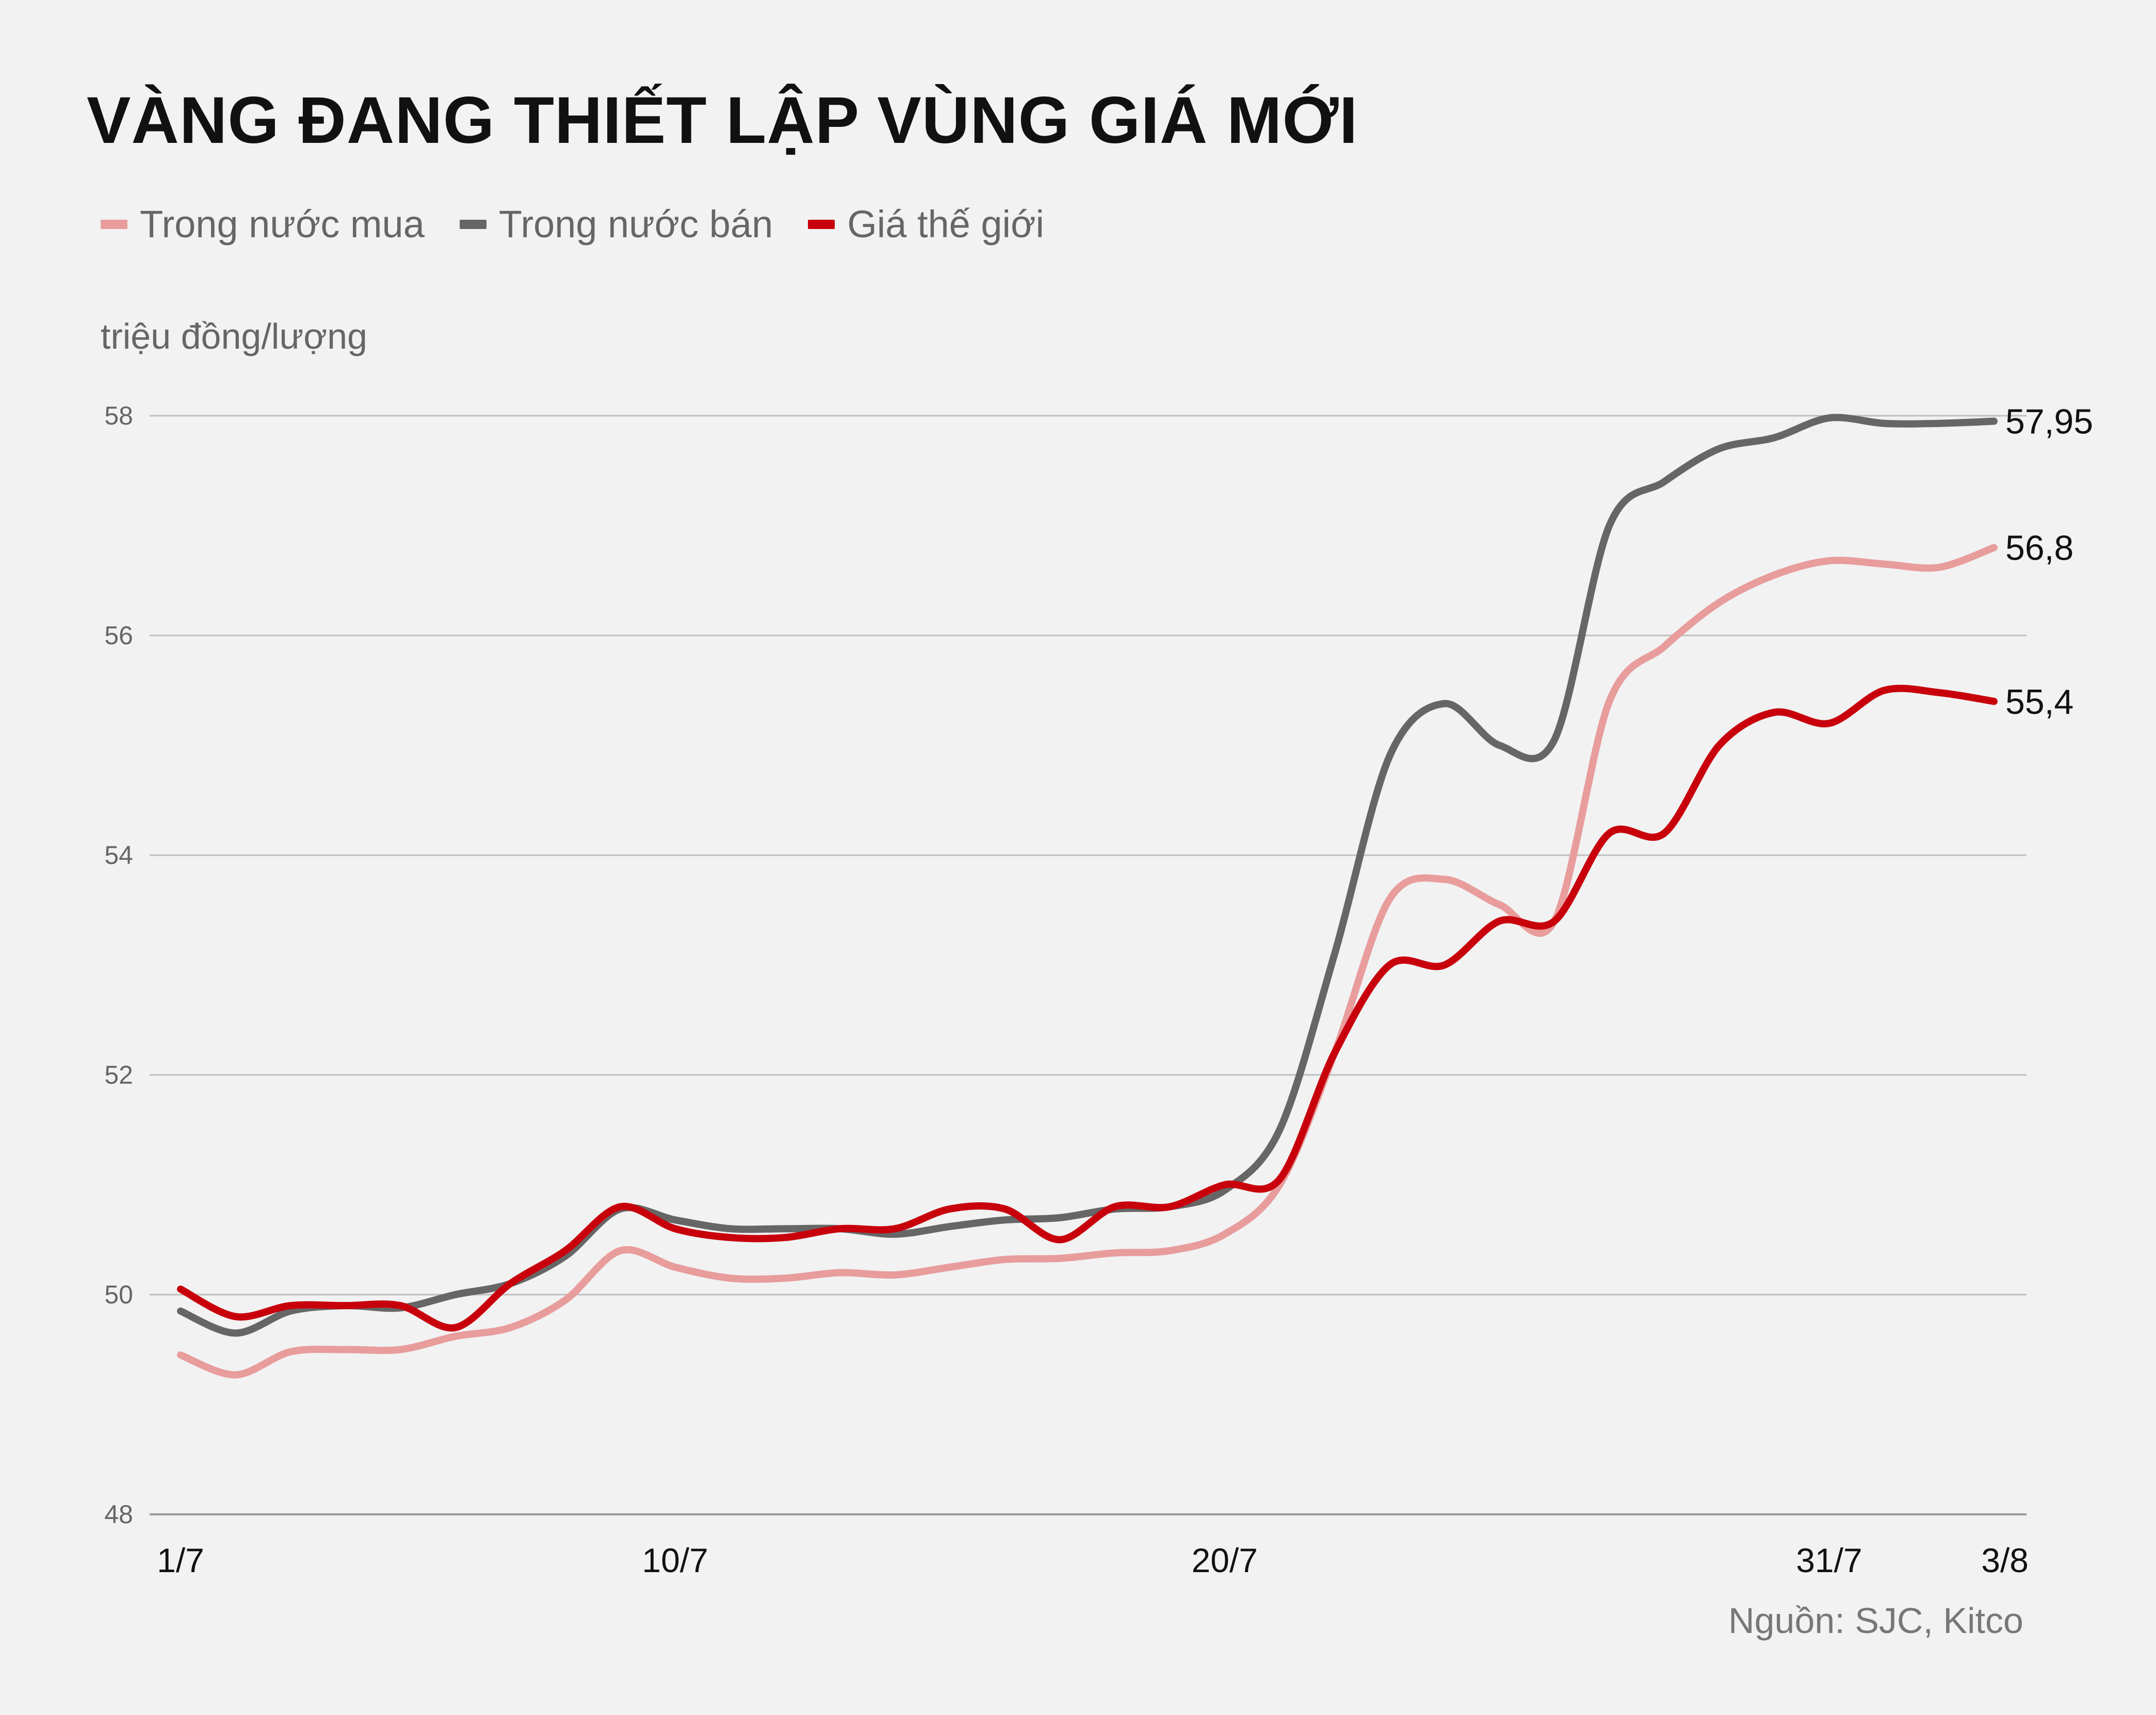 The image size is (2156, 1715). I want to click on legend-item-trong-nuoc-ban: Trong nước bán, so click(616, 224).